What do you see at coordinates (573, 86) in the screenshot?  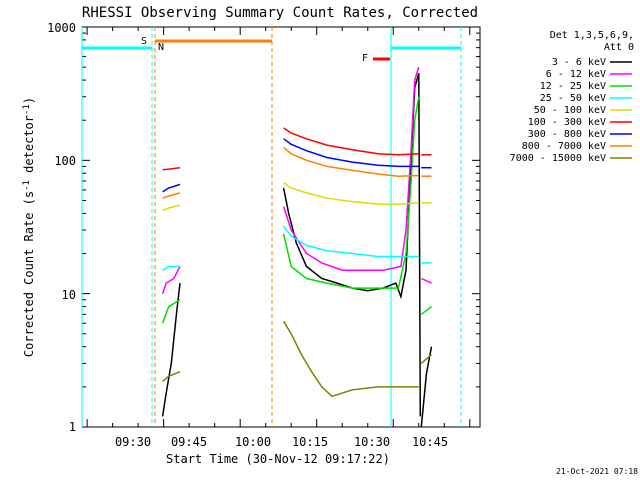 I see `legend-label-2: 12 - 25 keV` at bounding box center [573, 86].